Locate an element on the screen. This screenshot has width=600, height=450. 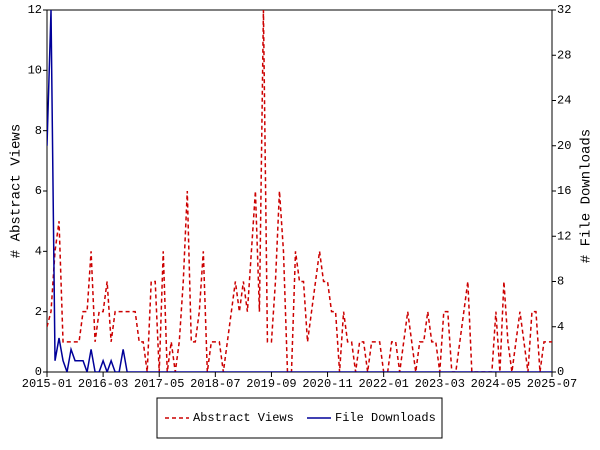
x-tick-label: 2022-01 is located at coordinates (383, 384).